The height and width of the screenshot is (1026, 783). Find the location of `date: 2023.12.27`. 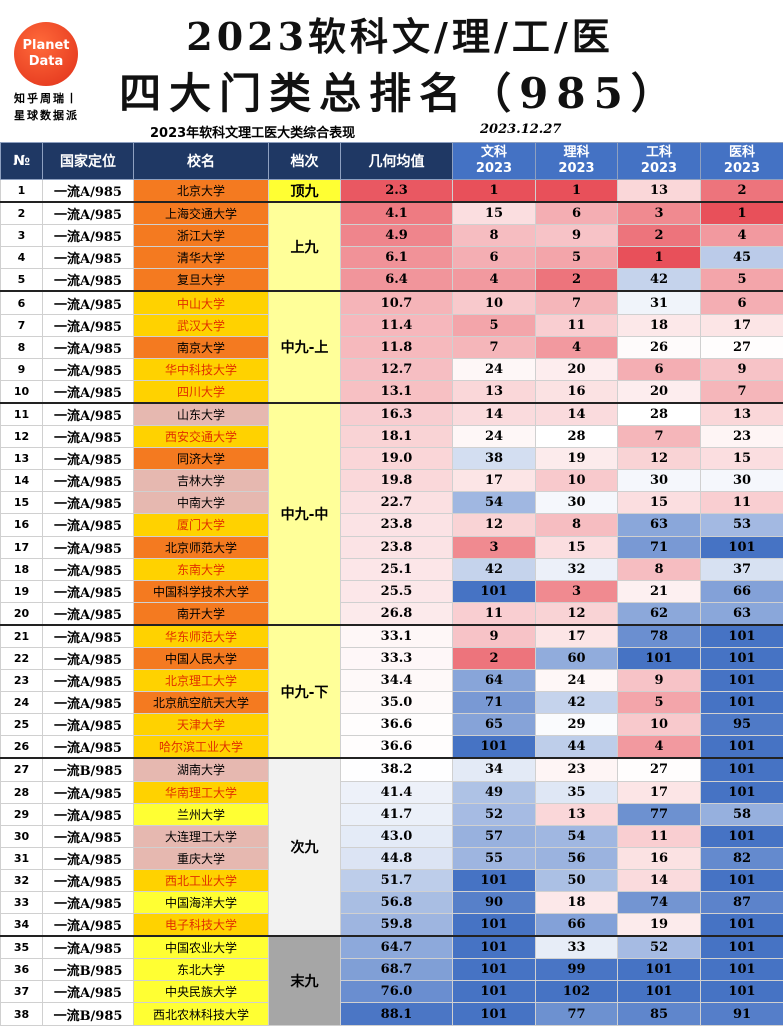

date: 2023.12.27 is located at coordinates (520, 129).